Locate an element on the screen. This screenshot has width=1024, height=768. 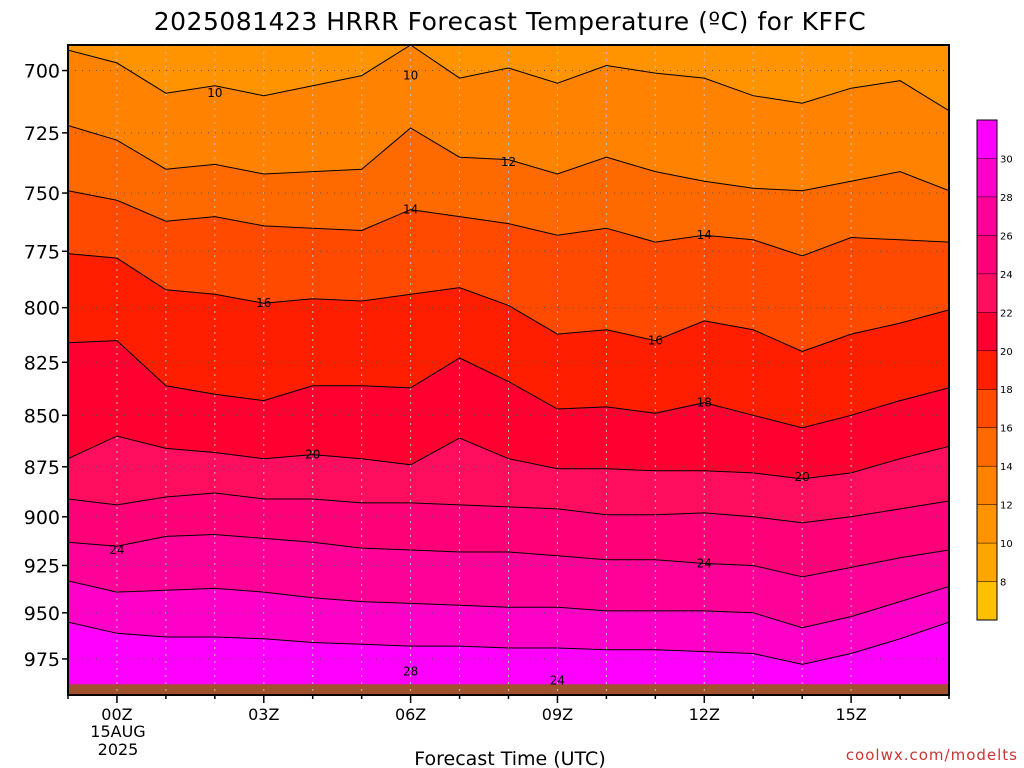
colorbar-label: 18 is located at coordinates (1006, 390).